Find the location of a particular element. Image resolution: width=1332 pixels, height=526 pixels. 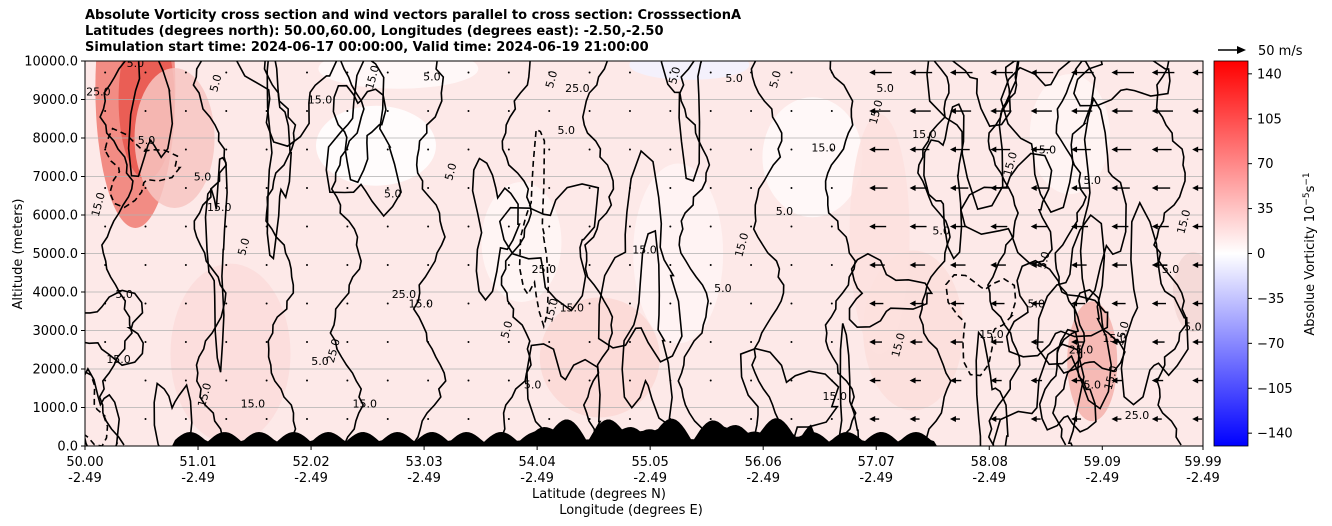

y-axis-label: Altitude (meters) is located at coordinates (18, 254).